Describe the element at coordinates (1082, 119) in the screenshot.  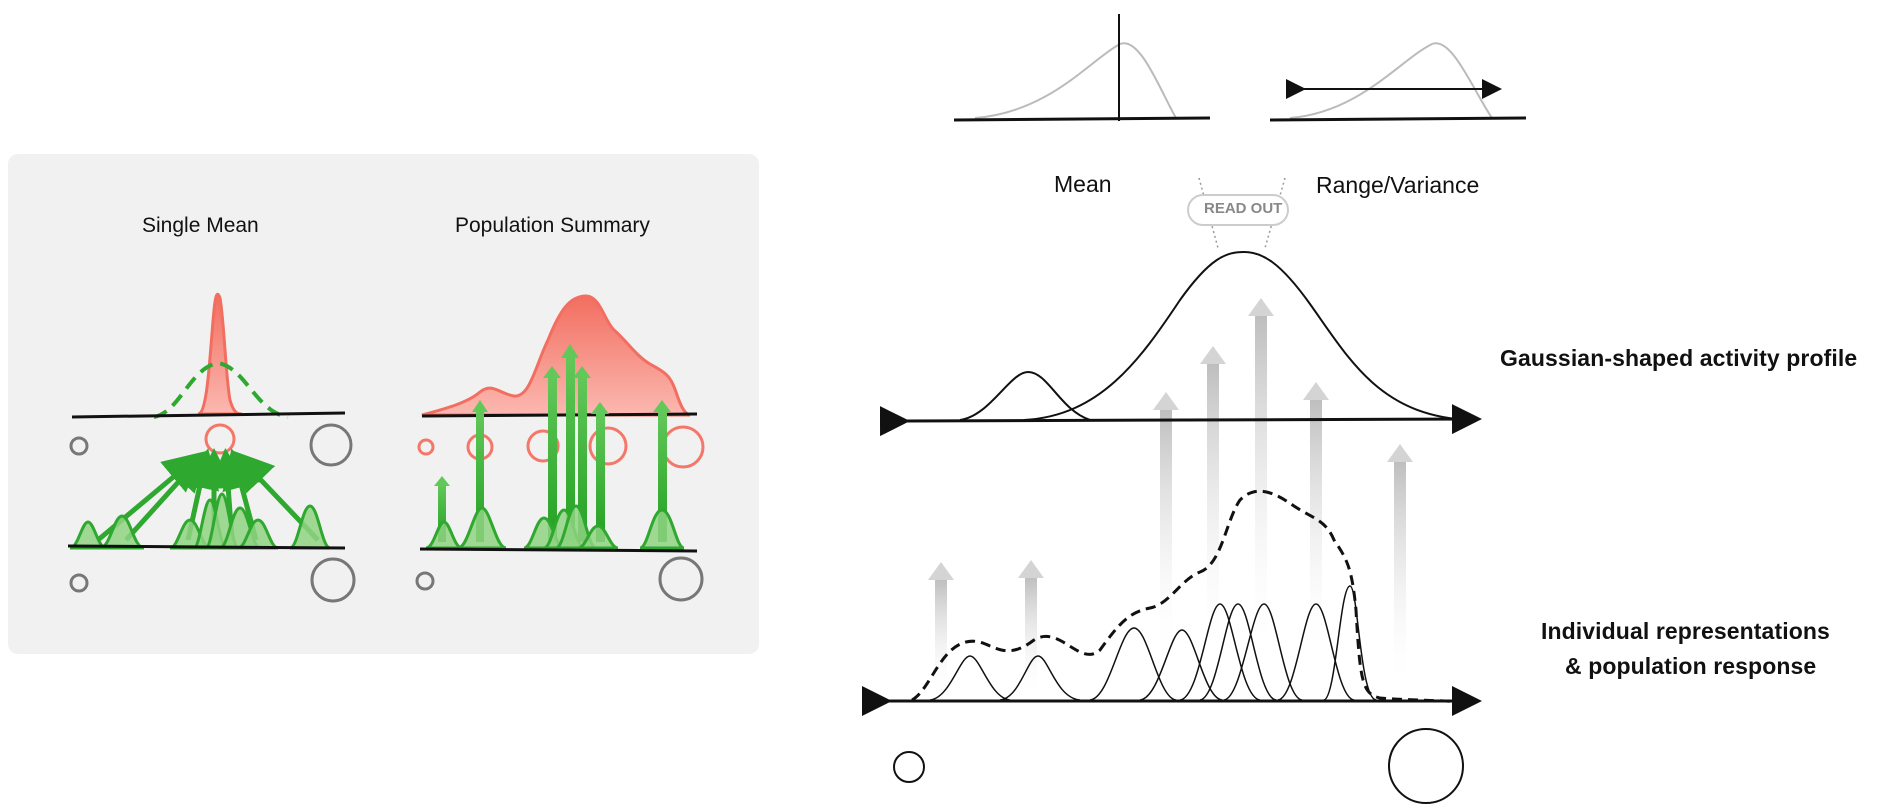
I see `mean-inset-axis` at that location.